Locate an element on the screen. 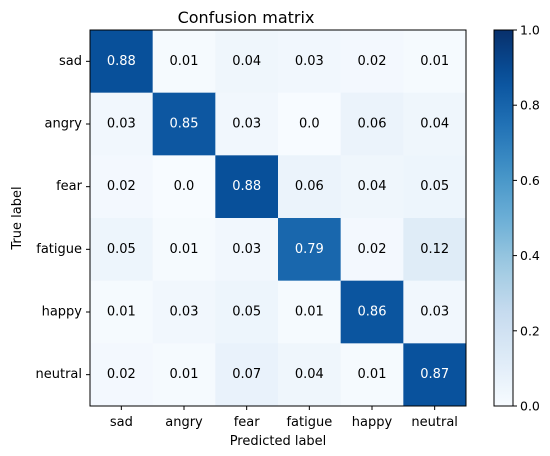 The height and width of the screenshot is (456, 550). y-tick-label: sad is located at coordinates (70, 61).